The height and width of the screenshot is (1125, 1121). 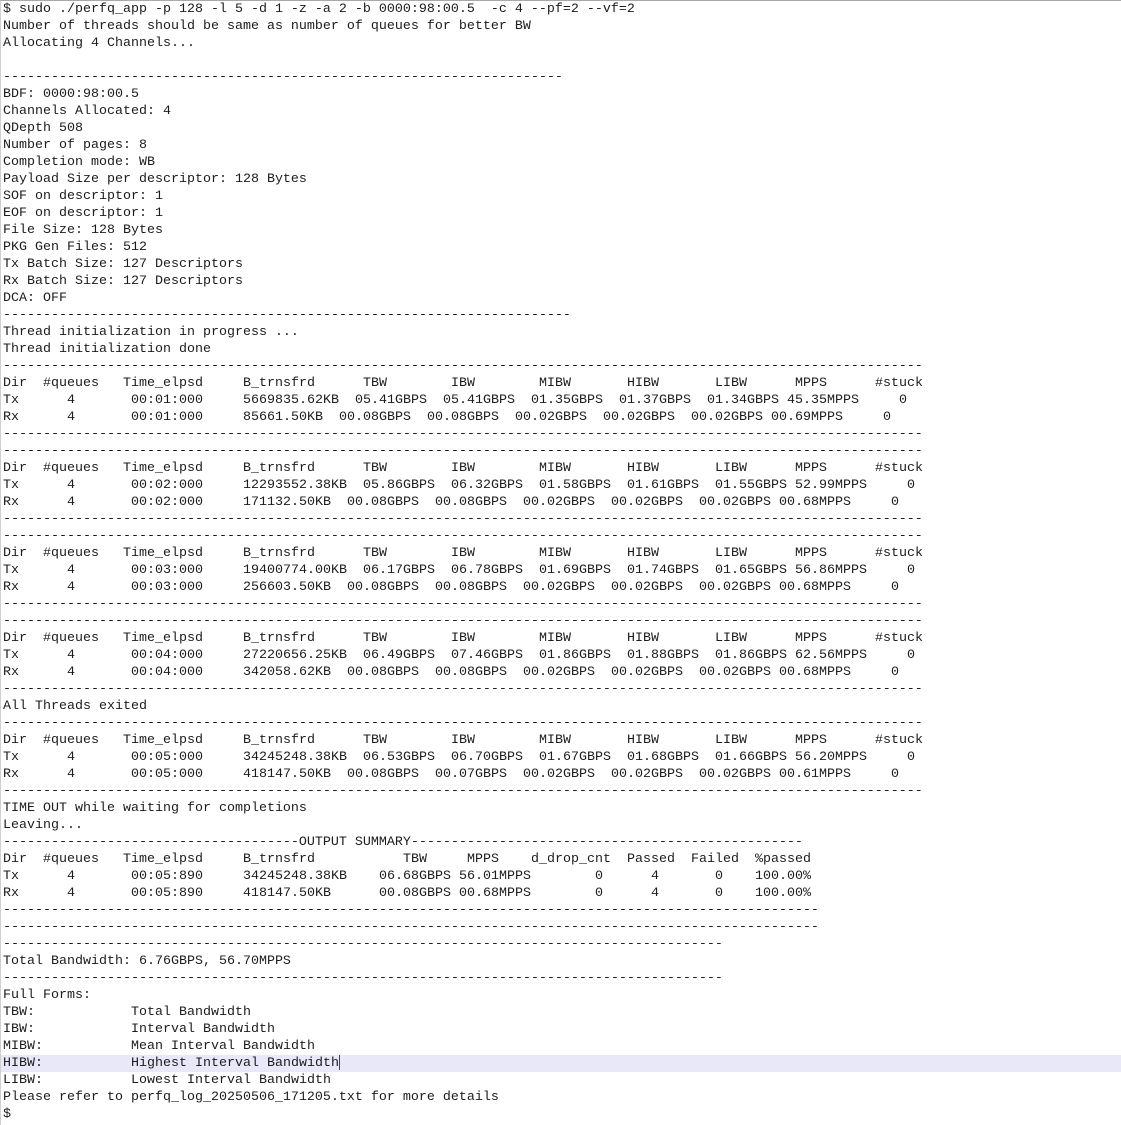 What do you see at coordinates (167, 893) in the screenshot?
I see `summary-cell: 00:05:890` at bounding box center [167, 893].